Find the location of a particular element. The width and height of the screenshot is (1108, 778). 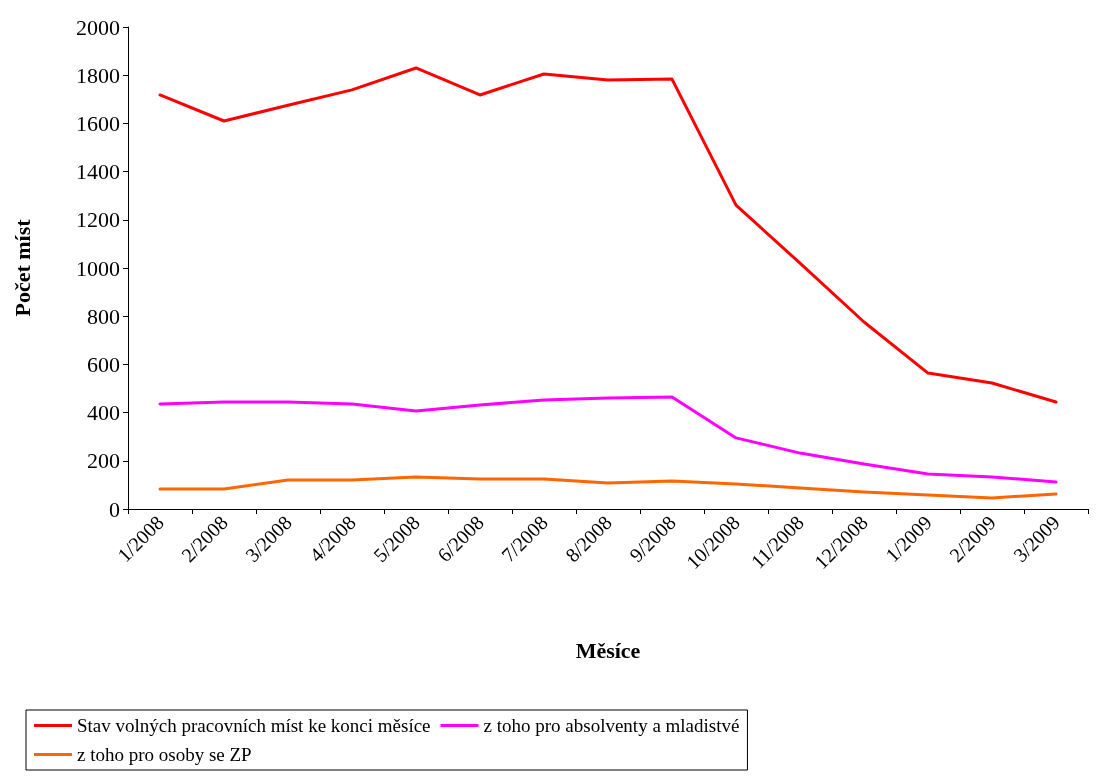

y-axis-title: Počet míst is located at coordinates (22, 267).